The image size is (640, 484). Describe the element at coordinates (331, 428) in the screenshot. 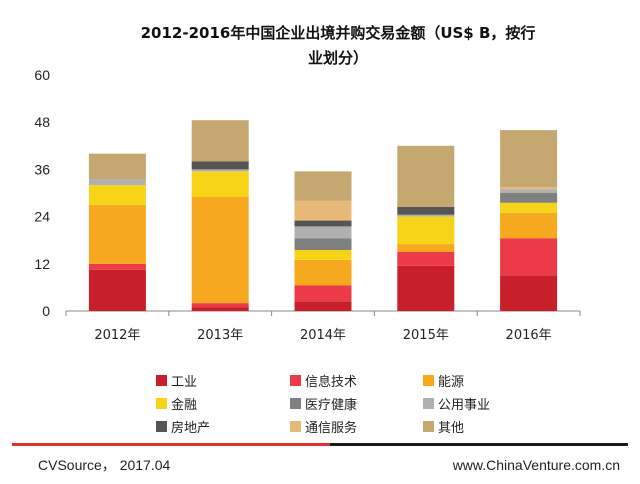

I see `legend-label: 通信服务` at that location.